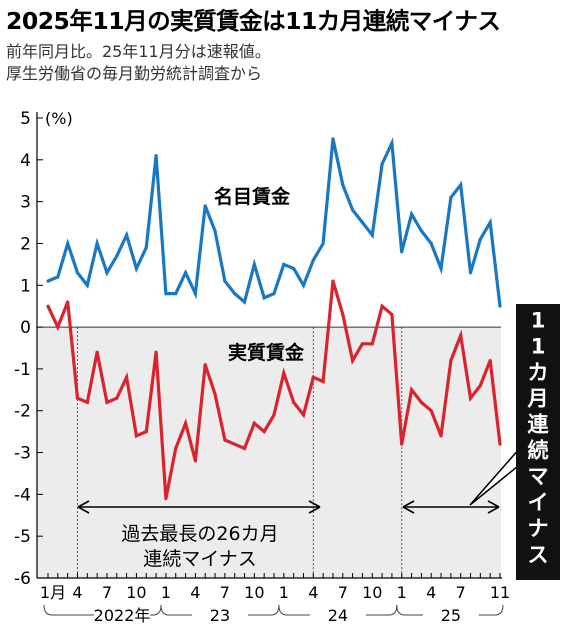 The height and width of the screenshot is (640, 568). I want to click on streak-2022-label-line2: 連続マイナス, so click(200, 559).